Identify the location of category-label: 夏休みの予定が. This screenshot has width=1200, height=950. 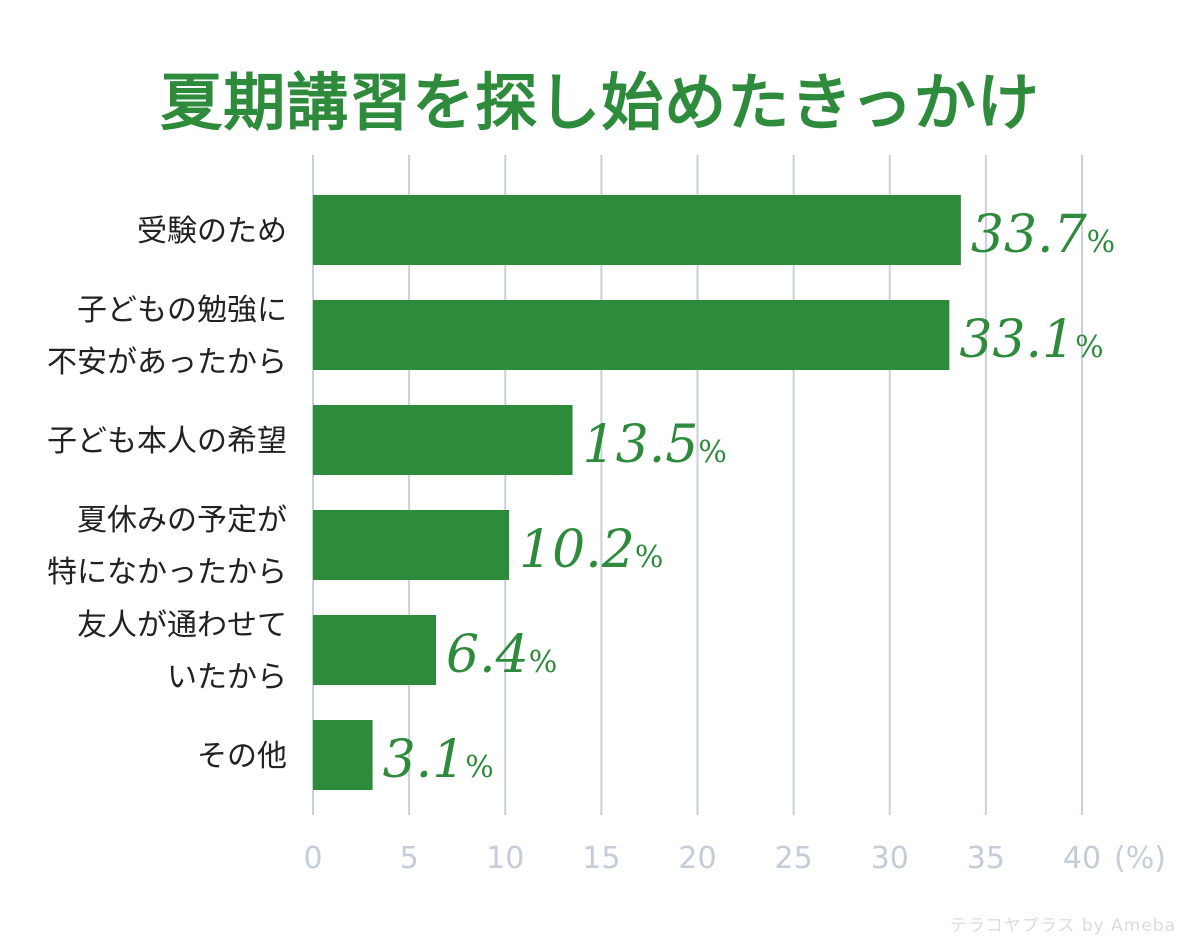
(182, 520).